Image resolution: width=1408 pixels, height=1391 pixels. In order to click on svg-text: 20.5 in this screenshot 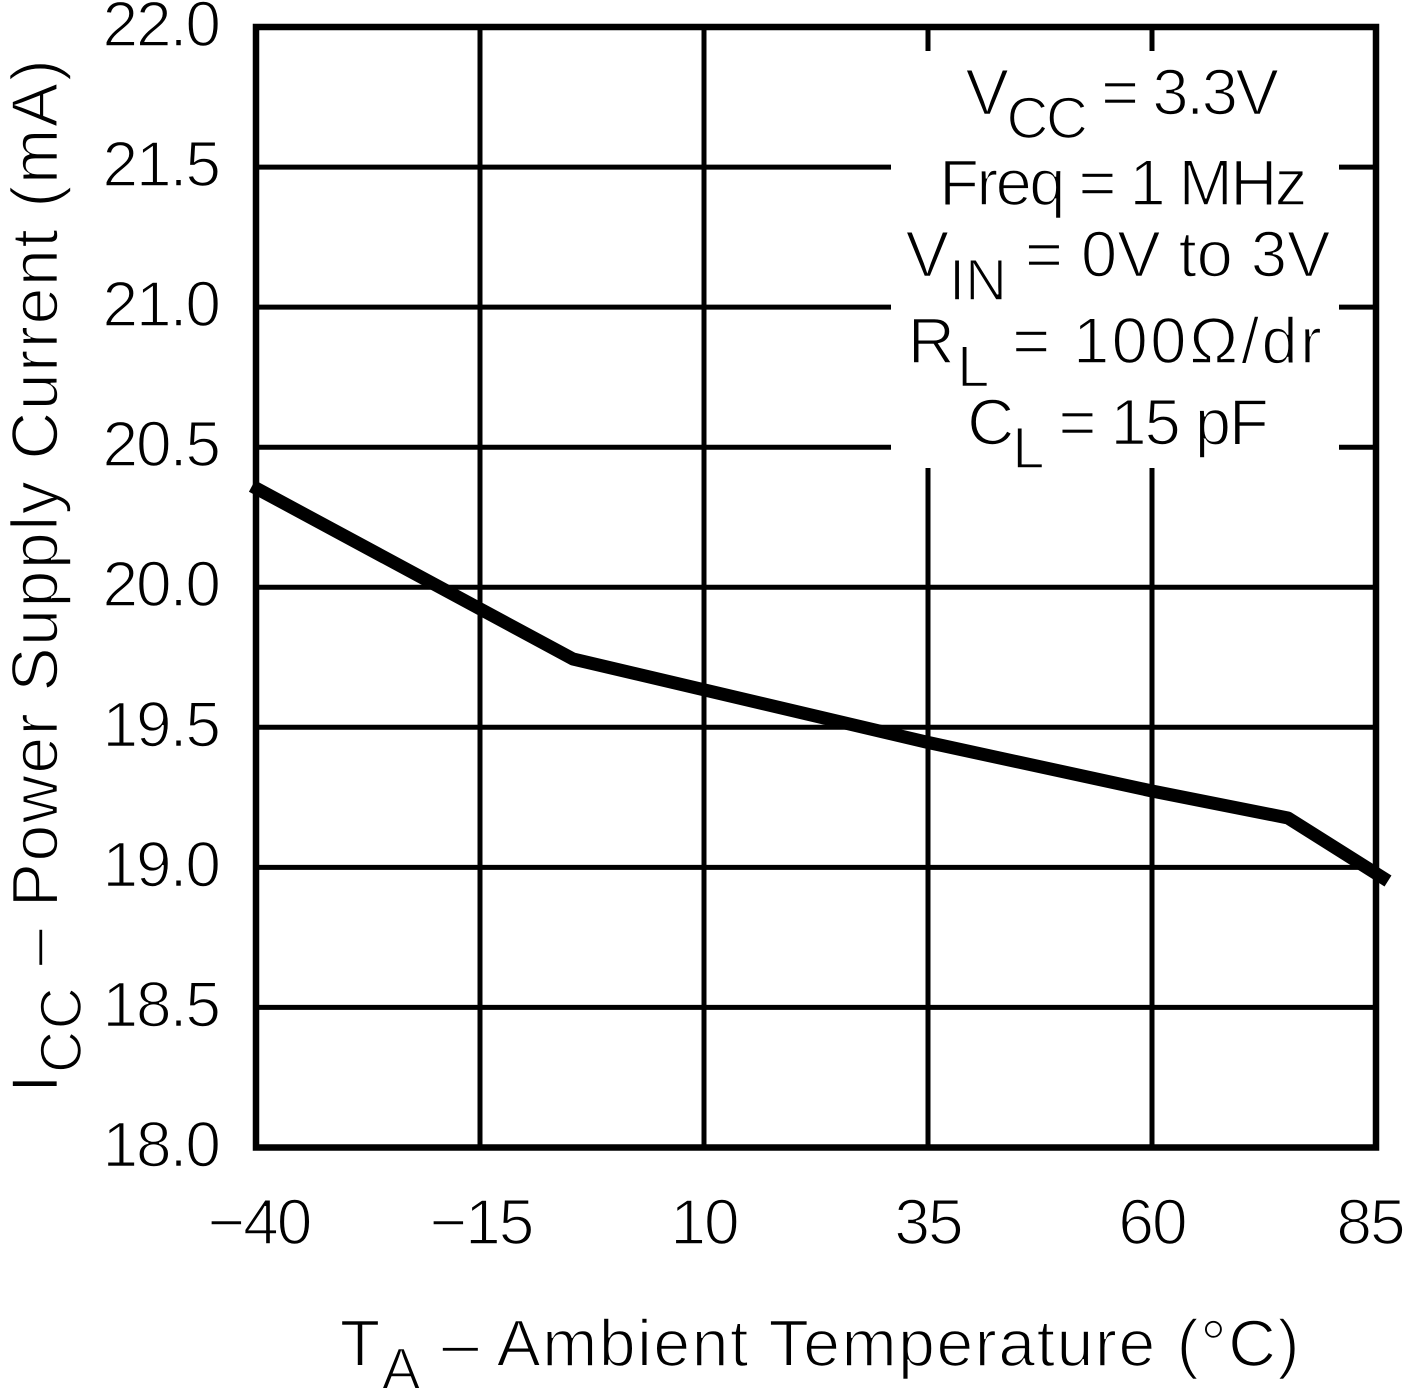, I will do `click(160, 444)`.